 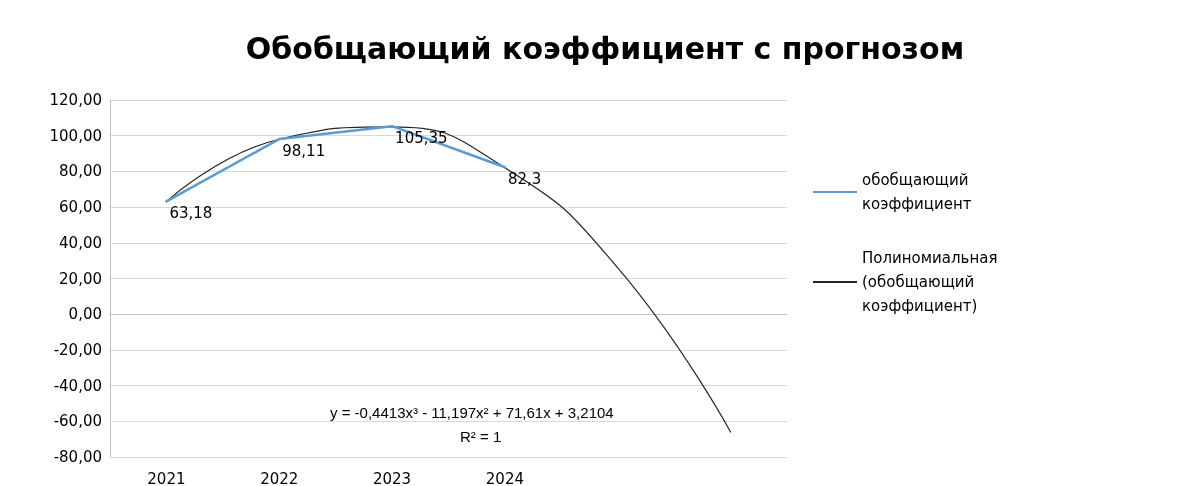 What do you see at coordinates (304, 151) in the screenshot?
I see `data-label: 98,11` at bounding box center [304, 151].